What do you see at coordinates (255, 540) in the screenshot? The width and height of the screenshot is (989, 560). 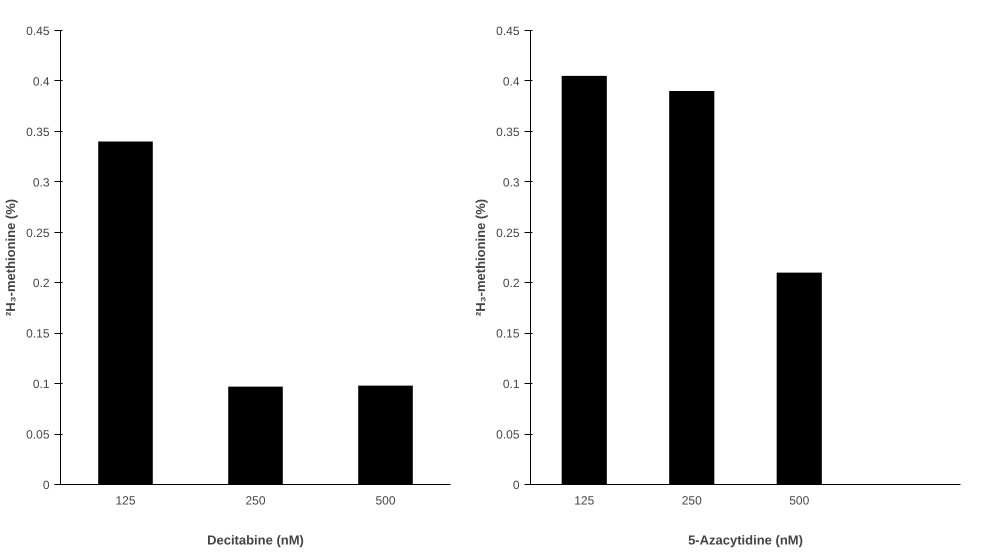 I see `x-axis-title: Decitabine (nM)` at bounding box center [255, 540].